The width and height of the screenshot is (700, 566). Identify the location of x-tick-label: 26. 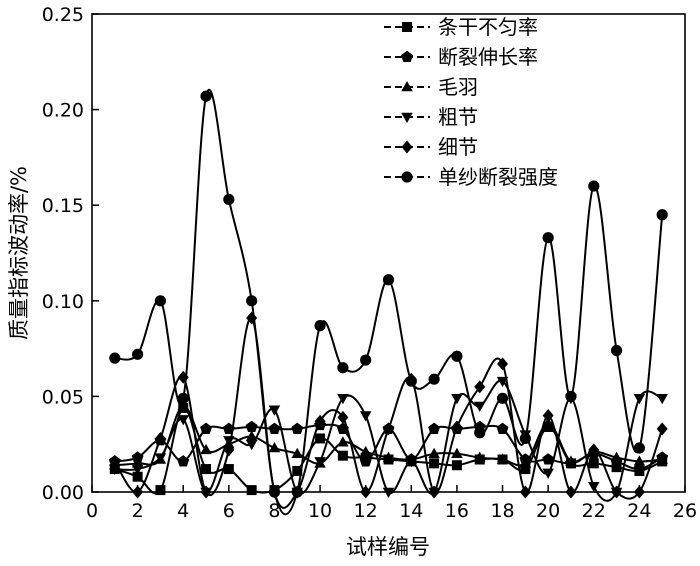
(685, 511).